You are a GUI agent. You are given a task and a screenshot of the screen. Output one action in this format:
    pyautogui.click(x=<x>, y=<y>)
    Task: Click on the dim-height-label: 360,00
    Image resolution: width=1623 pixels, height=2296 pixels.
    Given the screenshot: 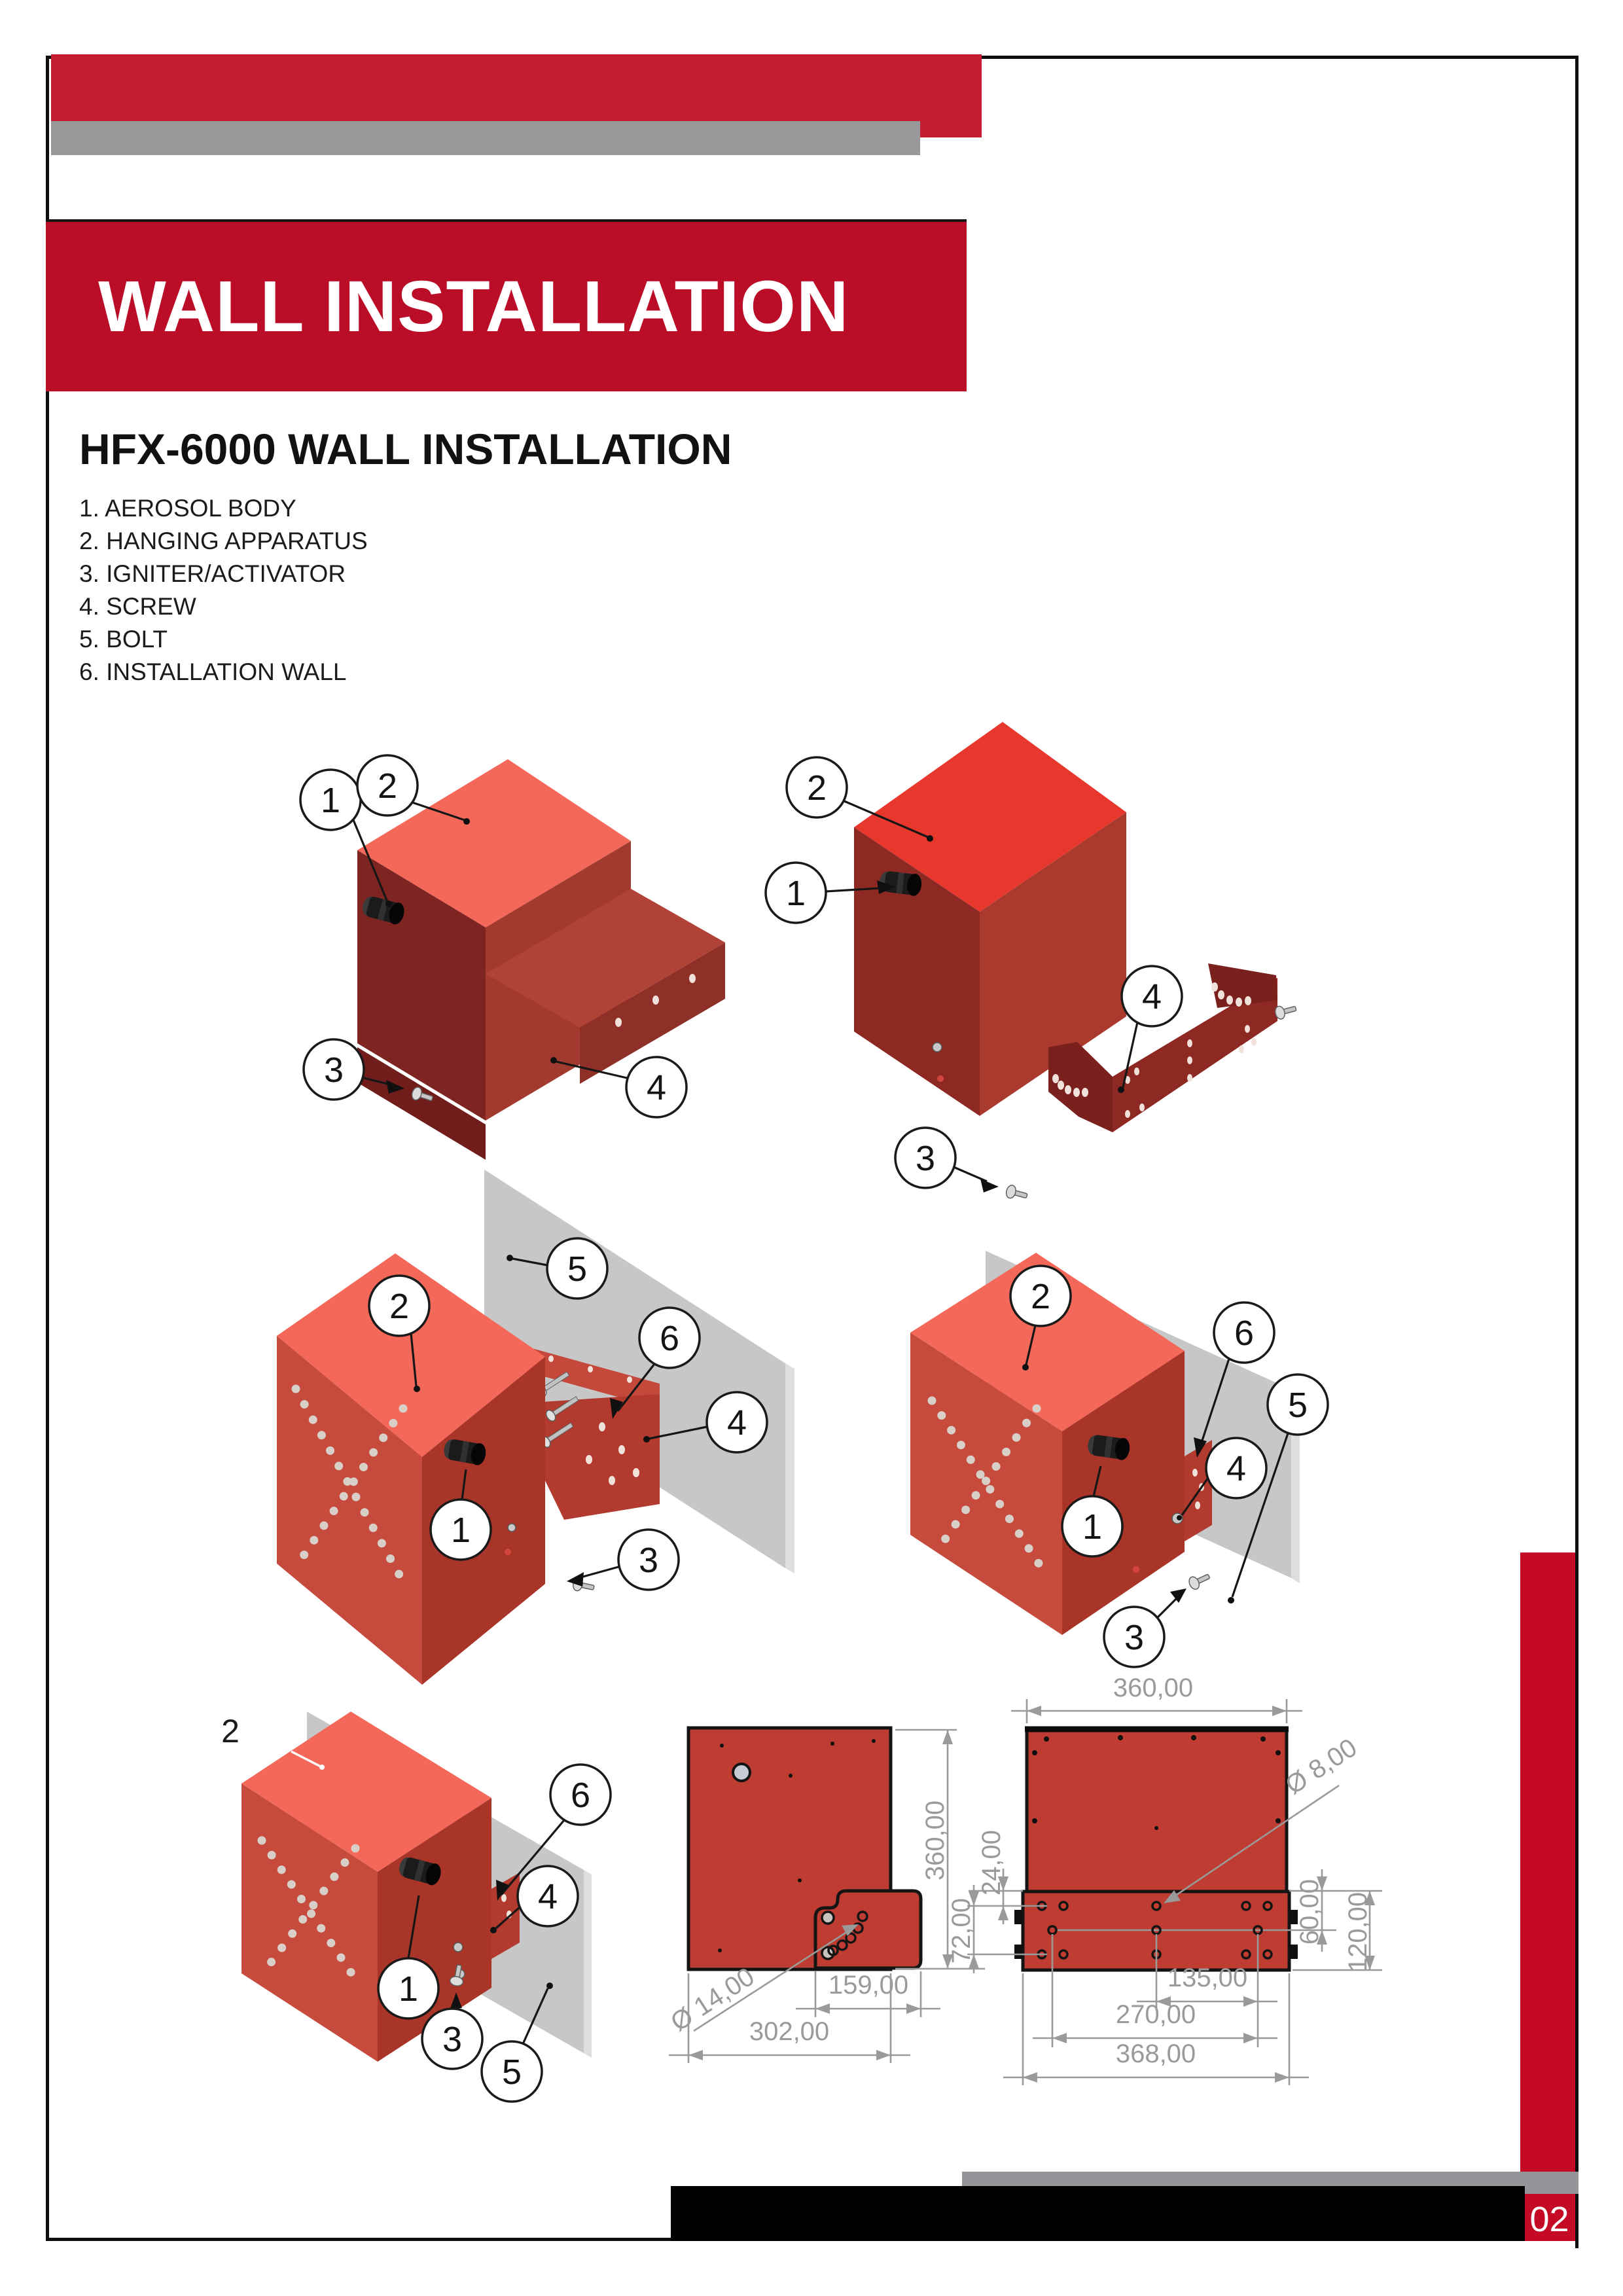 What is the action you would take?
    pyautogui.click(x=935, y=1840)
    